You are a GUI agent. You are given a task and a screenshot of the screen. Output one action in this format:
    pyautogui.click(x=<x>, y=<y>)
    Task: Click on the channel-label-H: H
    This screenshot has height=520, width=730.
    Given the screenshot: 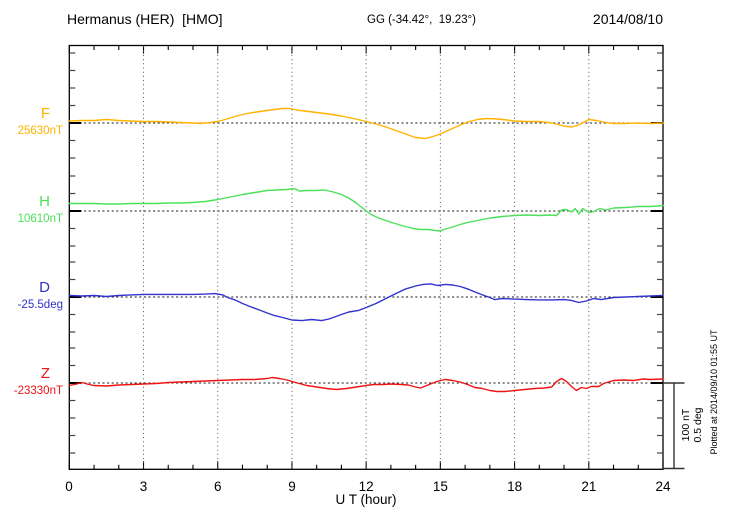 What is the action you would take?
    pyautogui.click(x=44, y=201)
    